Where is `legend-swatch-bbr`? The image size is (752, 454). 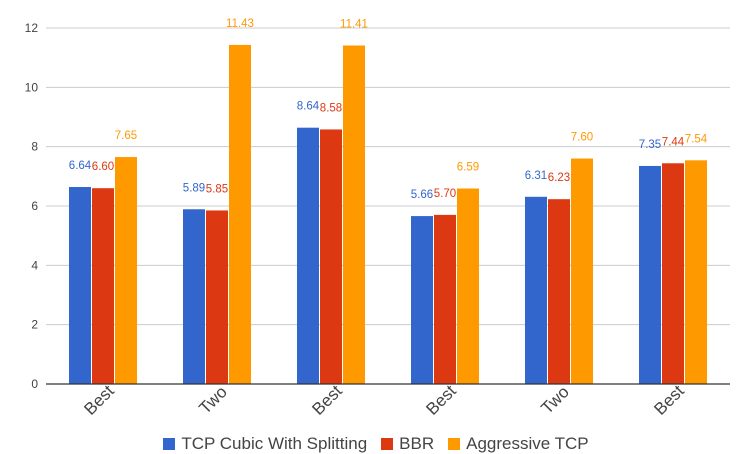 legend-swatch-bbr is located at coordinates (387, 444).